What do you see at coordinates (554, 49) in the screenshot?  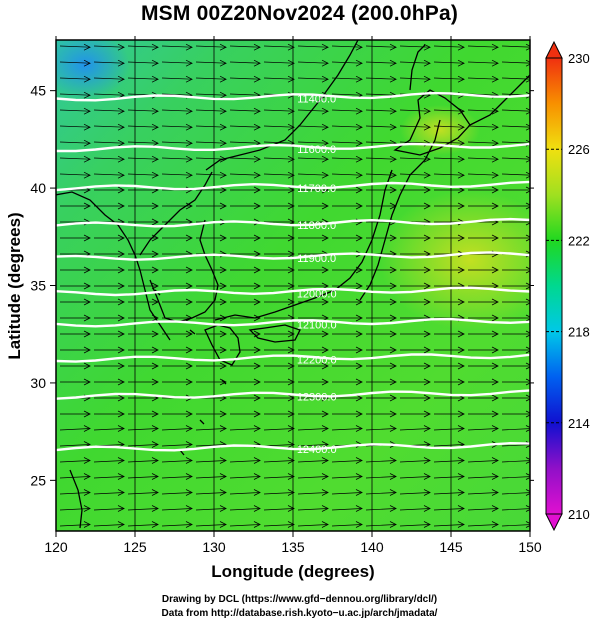 I see `colorbar-max-triangle` at bounding box center [554, 49].